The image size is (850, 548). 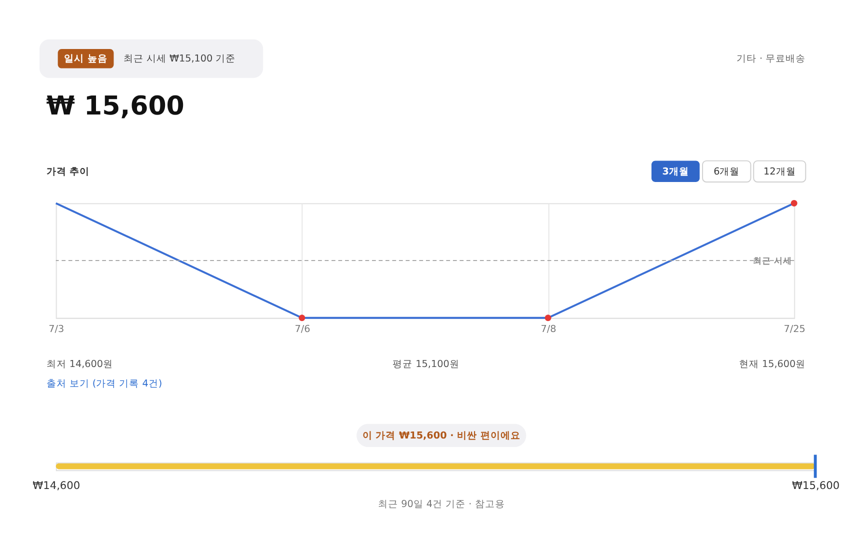 What do you see at coordinates (80, 364) in the screenshot?
I see `text: 최저 14,600원` at bounding box center [80, 364].